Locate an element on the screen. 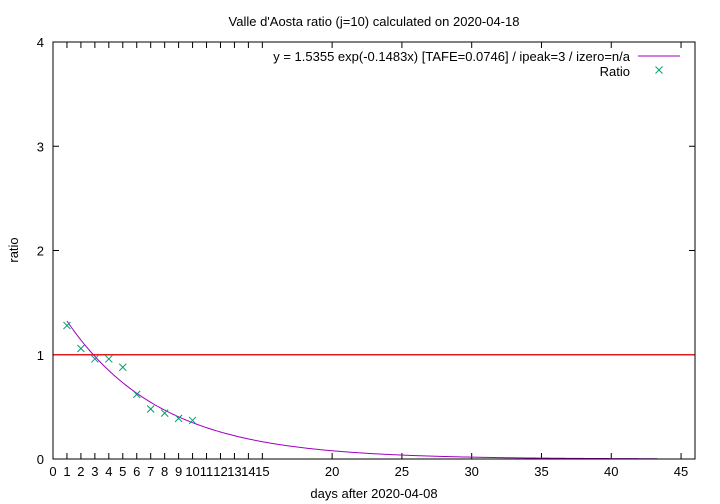 The width and height of the screenshot is (720, 504). x-axis-label: days after 2020-04-08 is located at coordinates (373, 493).